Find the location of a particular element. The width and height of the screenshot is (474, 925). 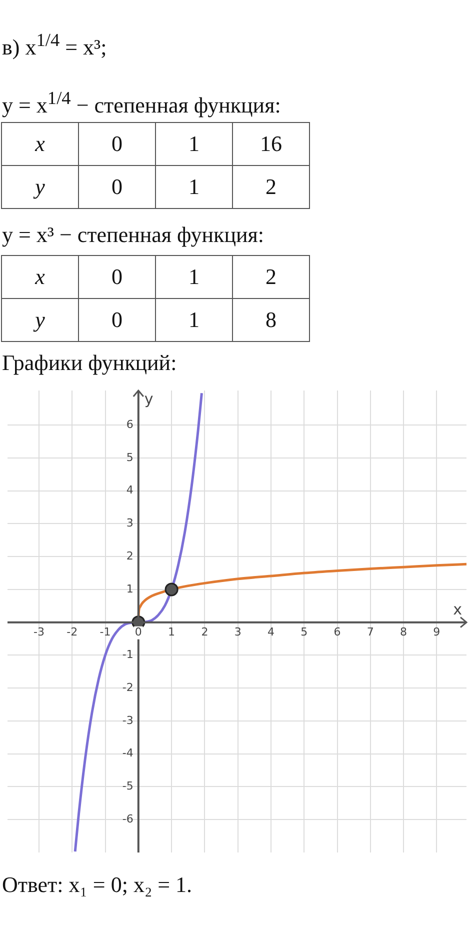

text: y = x$^{1/4}$ − степенная функция: is located at coordinates (141, 103).